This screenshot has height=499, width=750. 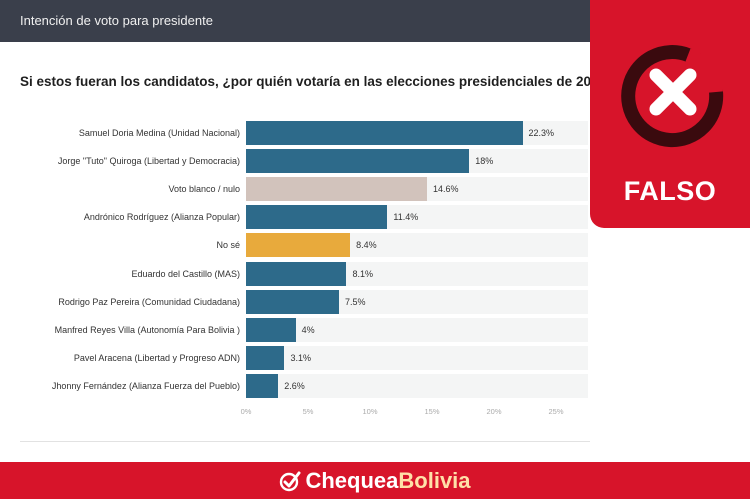 I want to click on brand-name-part1: Chequea, so click(x=352, y=480).